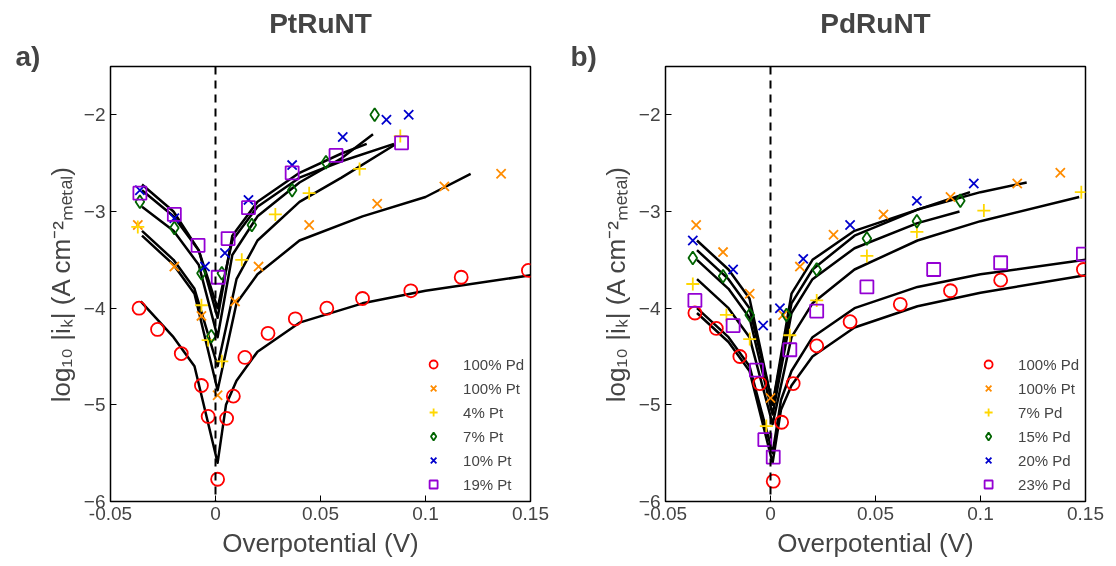  Describe the element at coordinates (483, 412) in the screenshot. I see `legend-label: 4% Pt` at that location.